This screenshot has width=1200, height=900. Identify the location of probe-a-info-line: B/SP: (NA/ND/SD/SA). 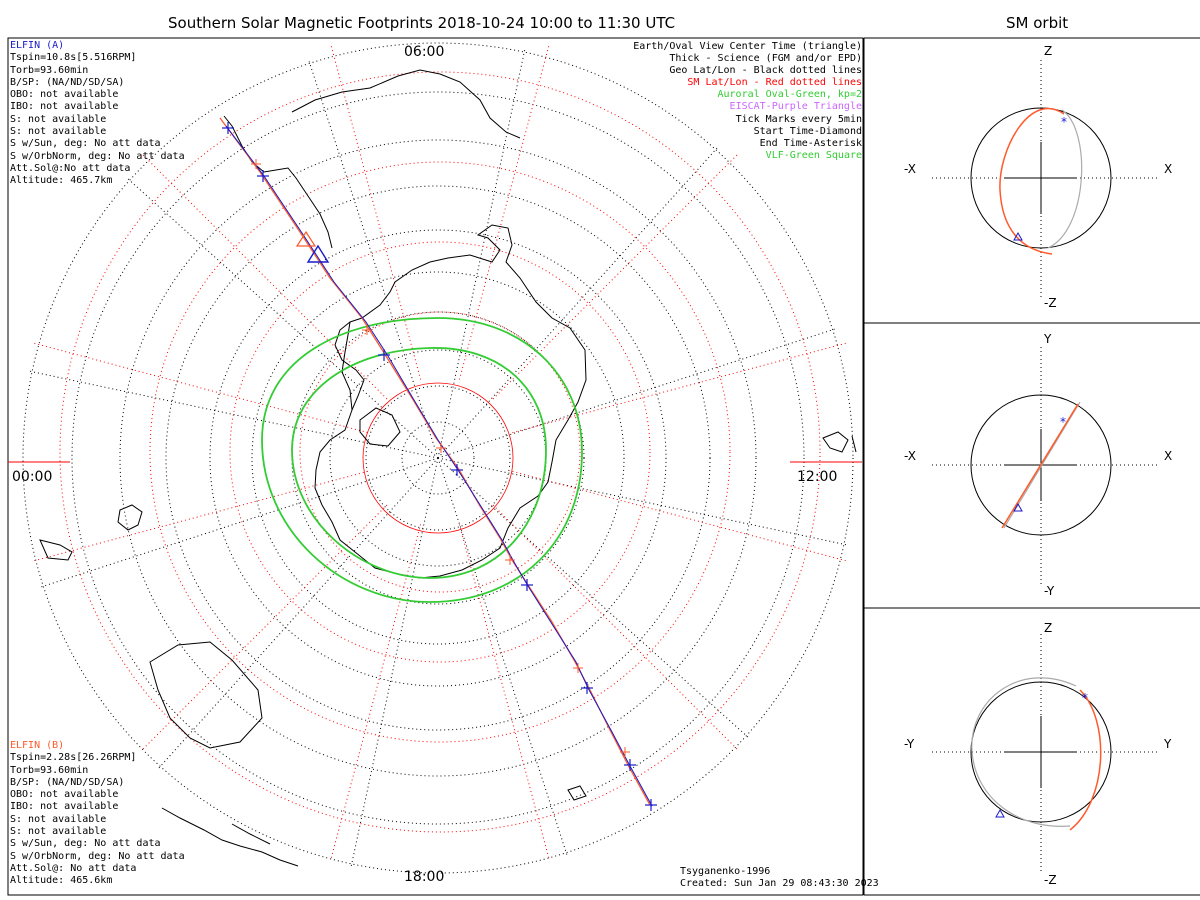
(67, 82).